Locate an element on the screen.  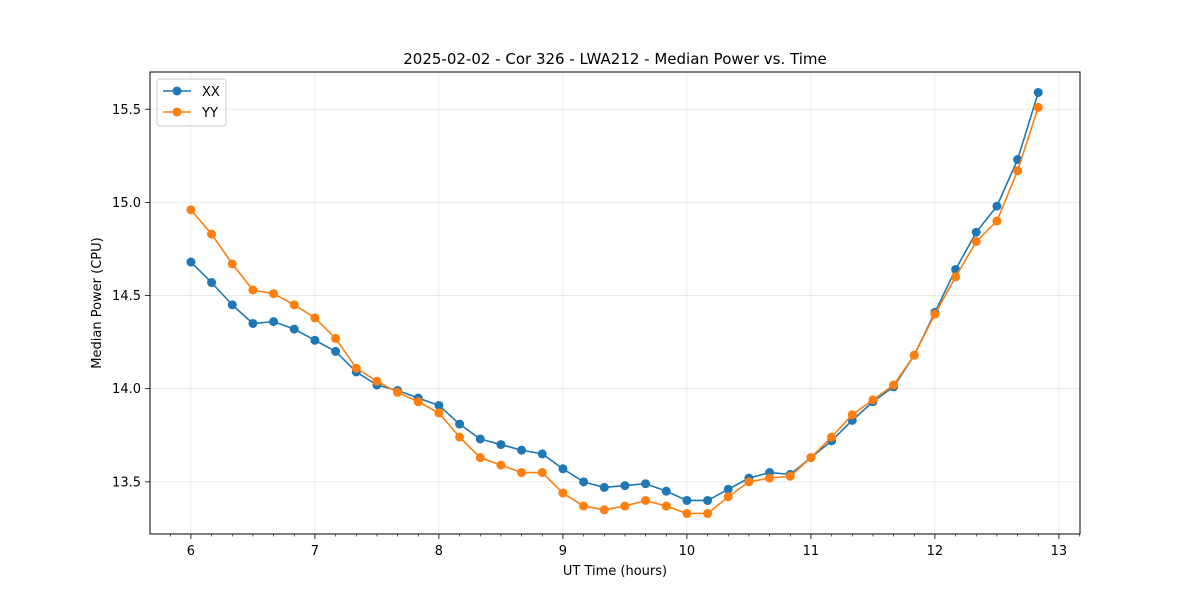
x-tick-label: 7 is located at coordinates (315, 551).